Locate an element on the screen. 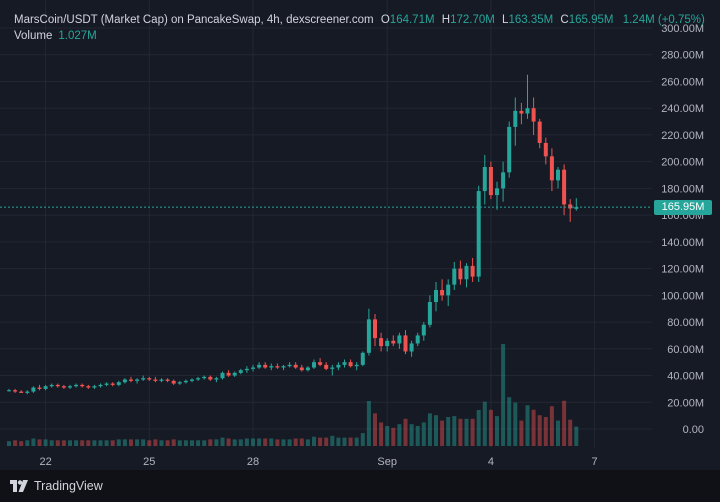 The width and height of the screenshot is (720, 502). y-tick-label: 280.00M is located at coordinates (682, 56).